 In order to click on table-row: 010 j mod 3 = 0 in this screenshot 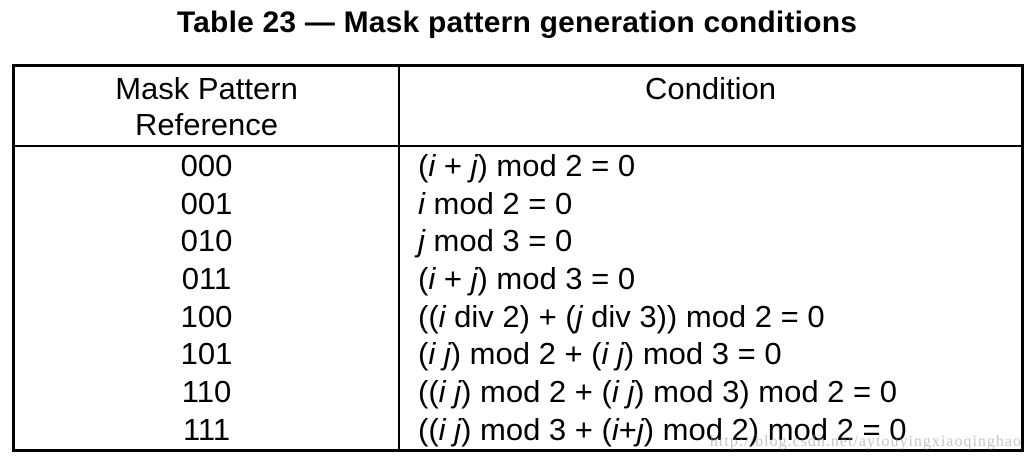, I will do `click(518, 241)`.